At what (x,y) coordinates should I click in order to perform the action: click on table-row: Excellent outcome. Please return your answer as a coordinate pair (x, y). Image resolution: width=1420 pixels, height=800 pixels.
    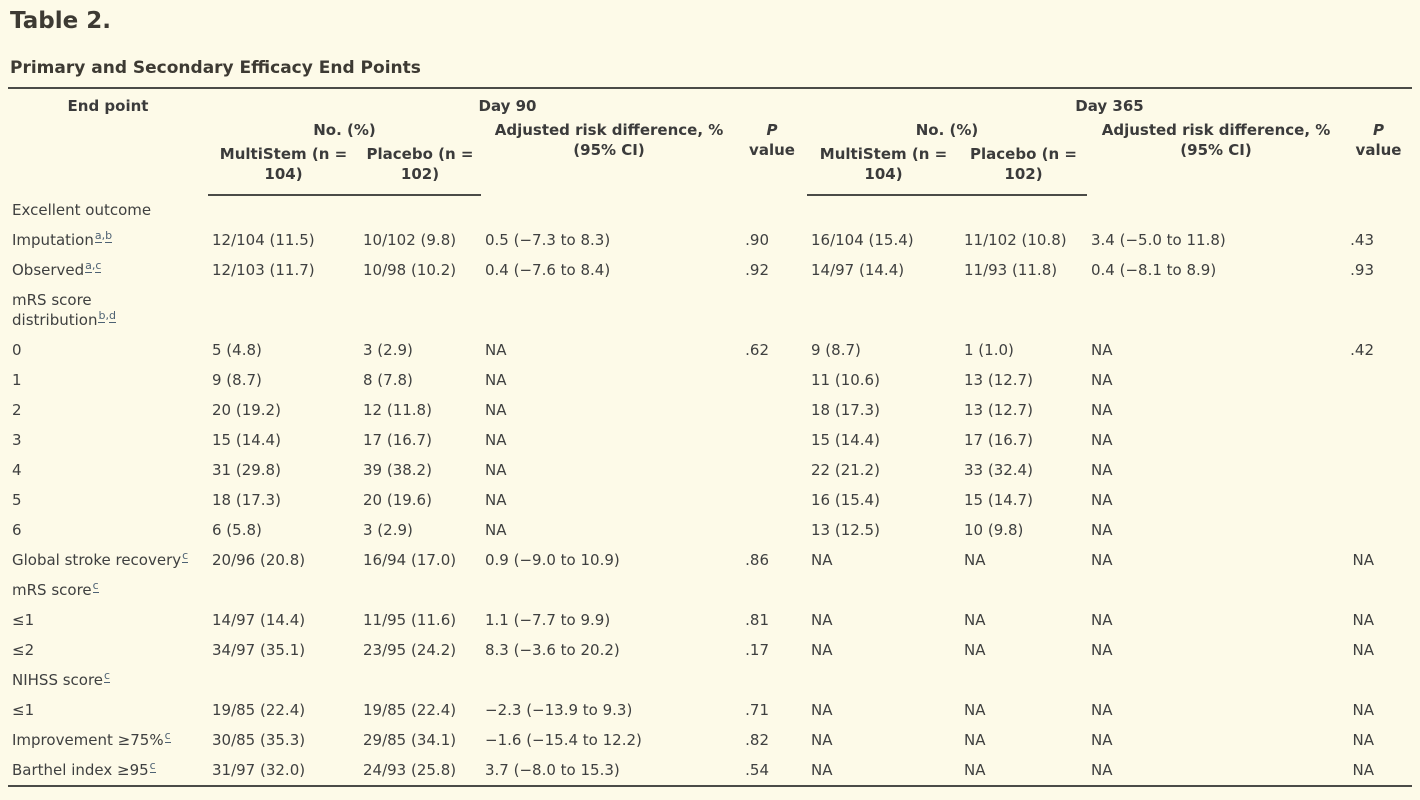
    Looking at the image, I should click on (710, 210).